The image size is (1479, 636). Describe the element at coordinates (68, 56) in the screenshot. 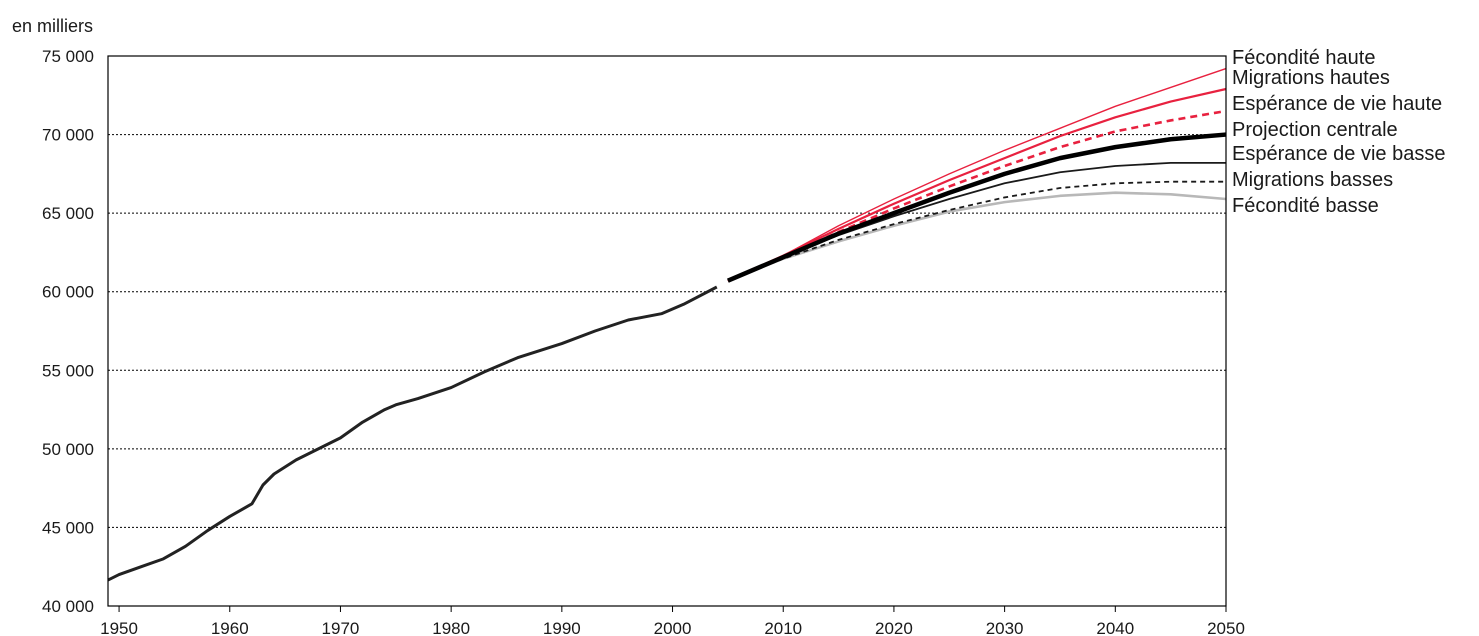

I see `y-tick-label: 75 000` at that location.